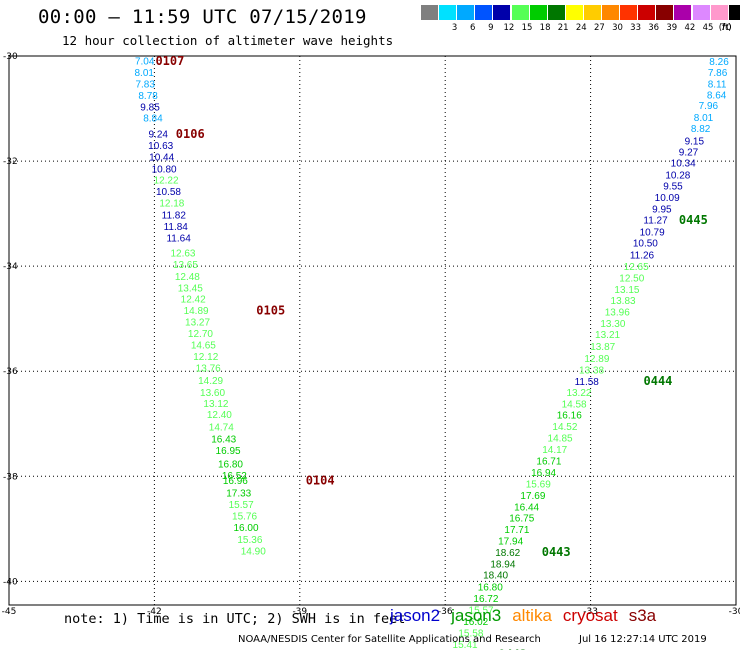 Image resolution: width=740 pixels, height=650 pixels. Describe the element at coordinates (502, 565) in the screenshot. I see `wave-height-value: 18.94` at that location.